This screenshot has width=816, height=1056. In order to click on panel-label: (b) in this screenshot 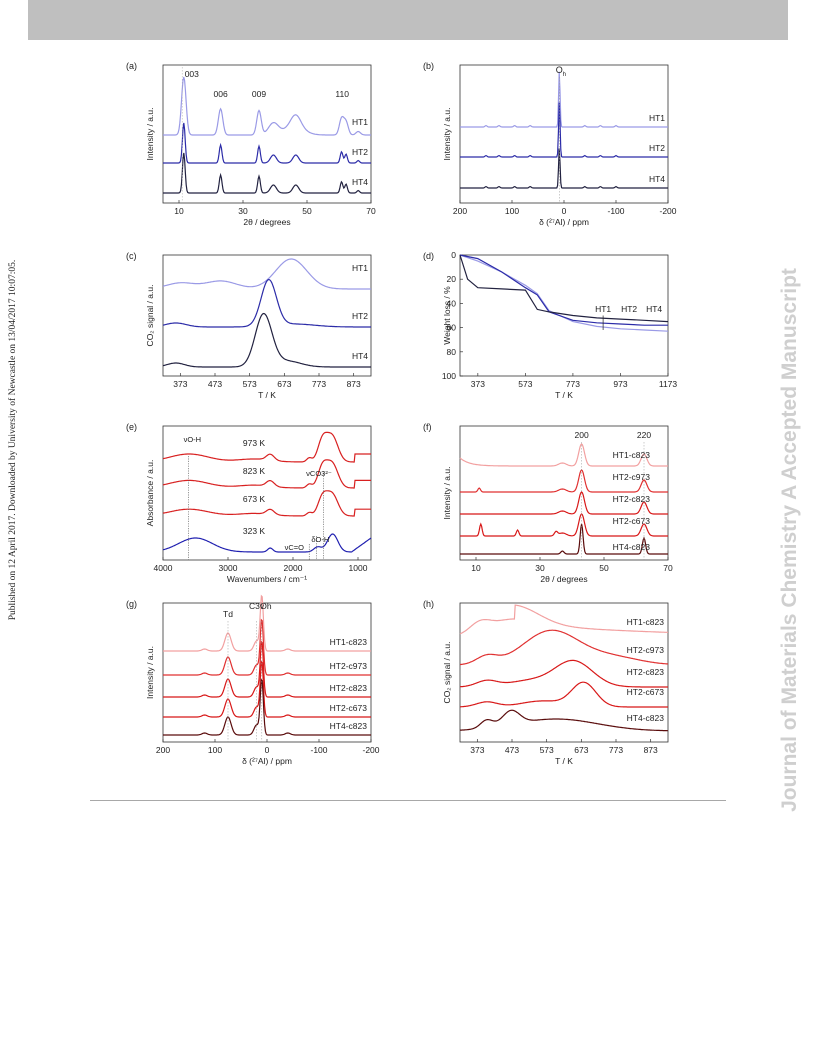, I will do `click(428, 66)`.